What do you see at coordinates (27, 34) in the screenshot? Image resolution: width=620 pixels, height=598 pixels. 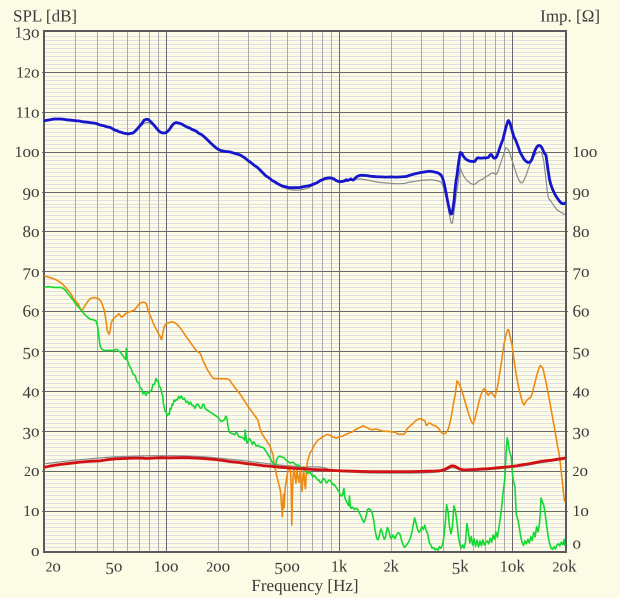 I see `svg-text: 13​o` at bounding box center [27, 34].